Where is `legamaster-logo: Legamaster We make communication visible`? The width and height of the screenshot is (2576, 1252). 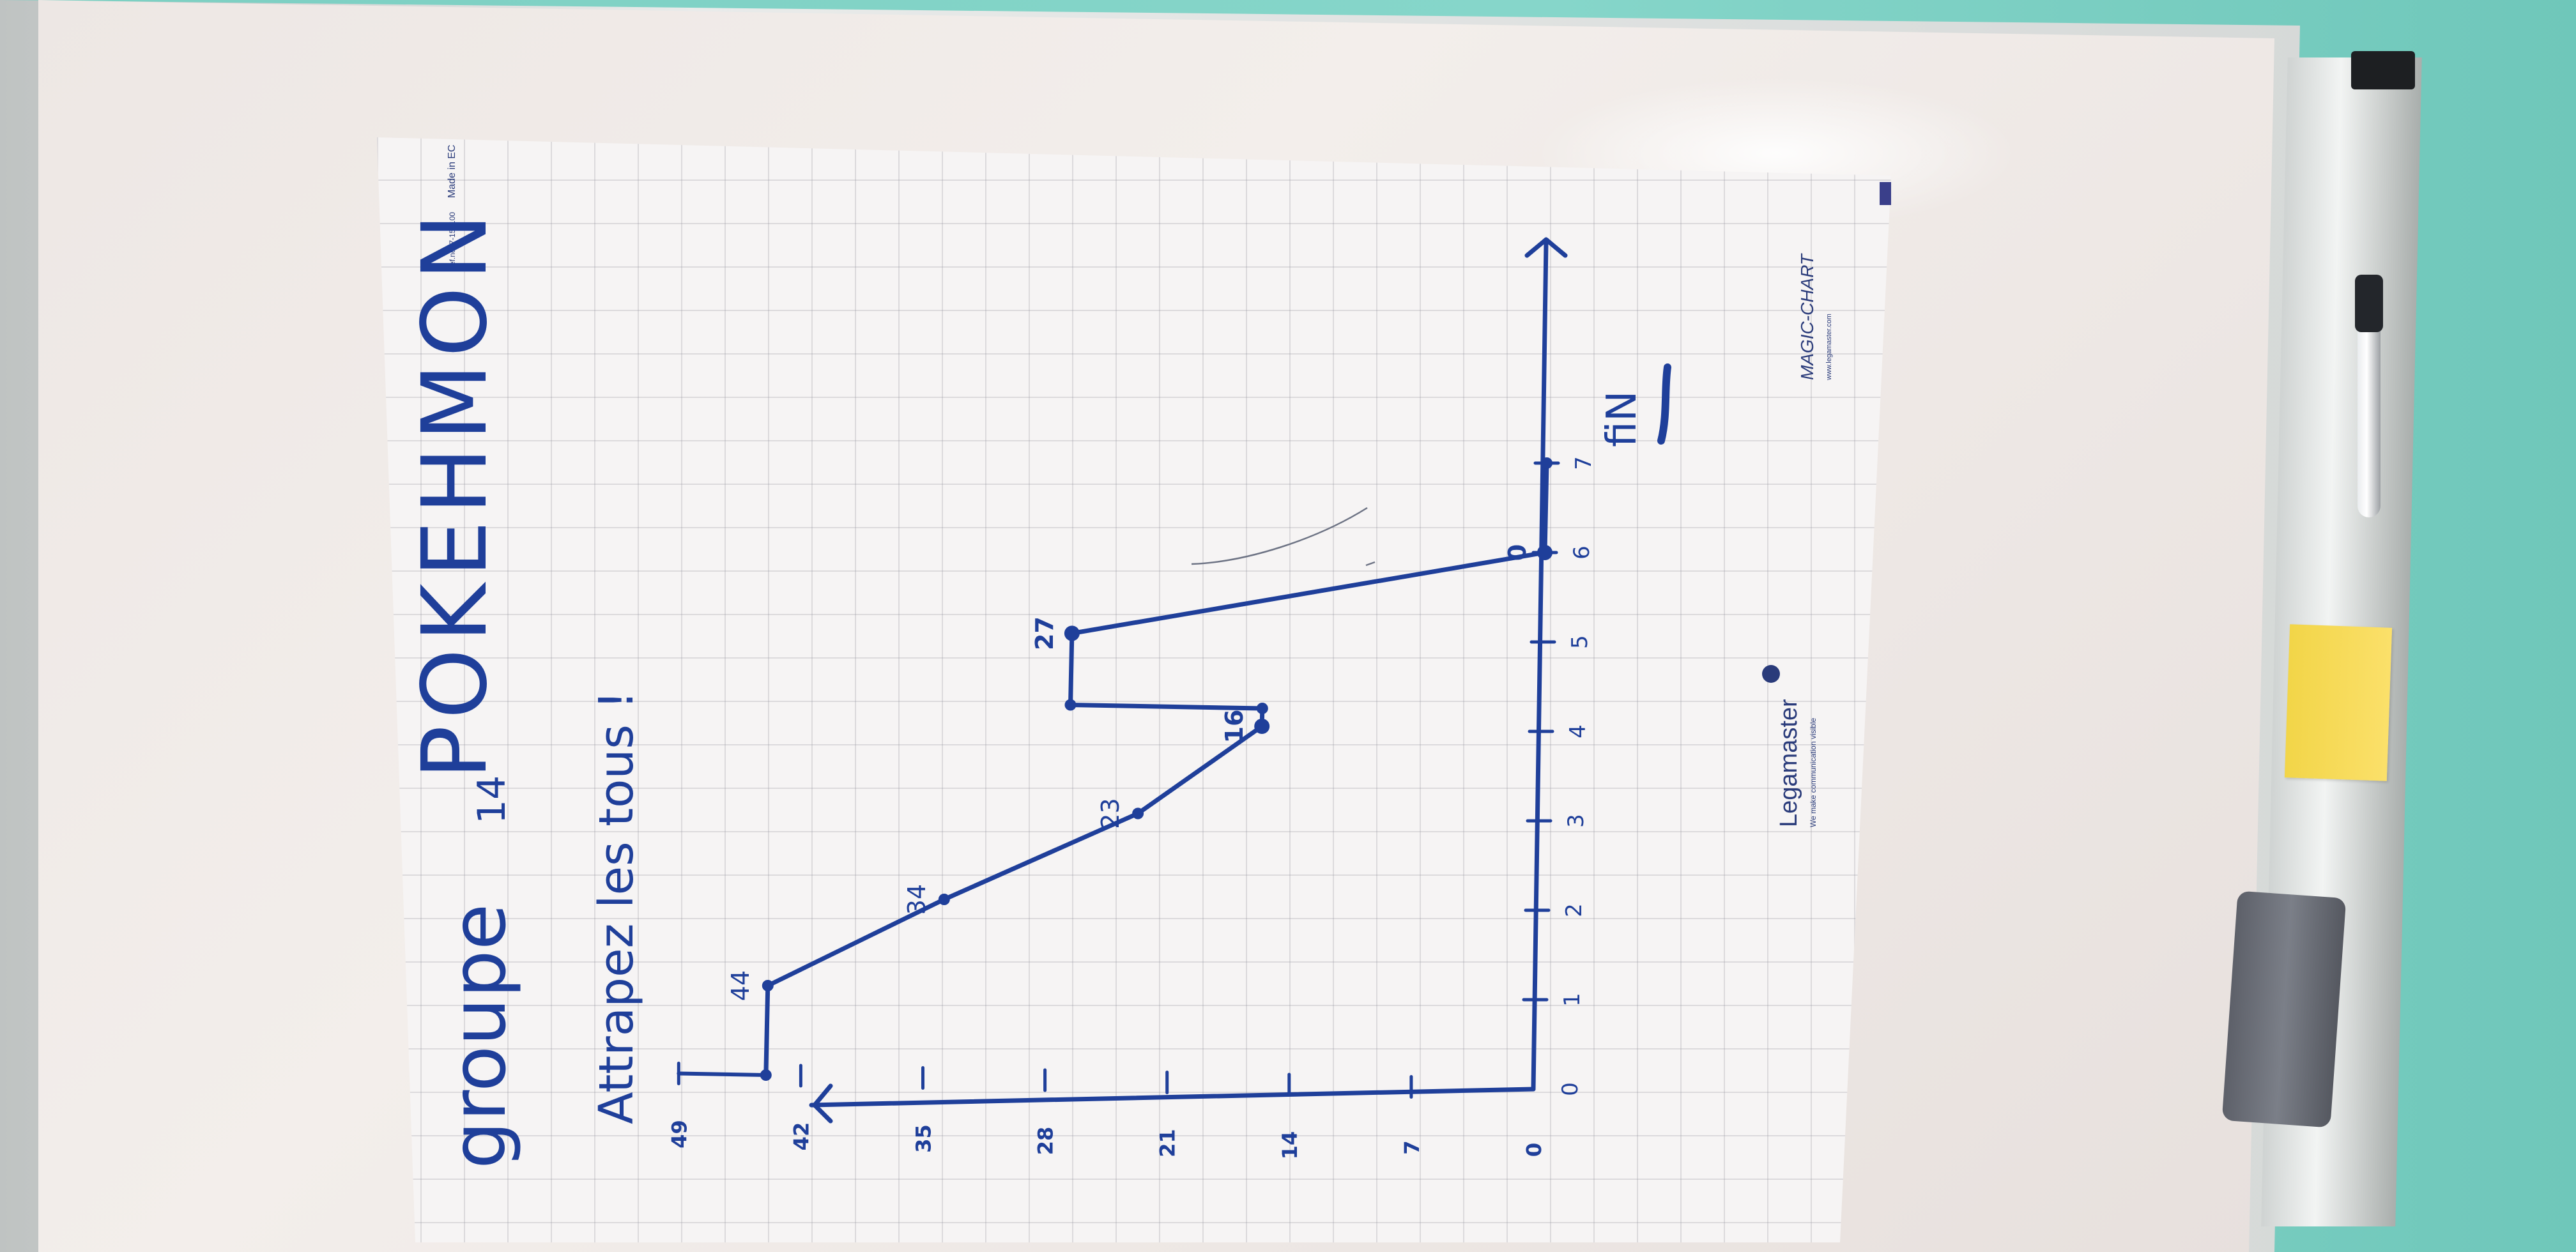 legamaster-logo: Legamaster We make communication visible is located at coordinates (1790, 746).